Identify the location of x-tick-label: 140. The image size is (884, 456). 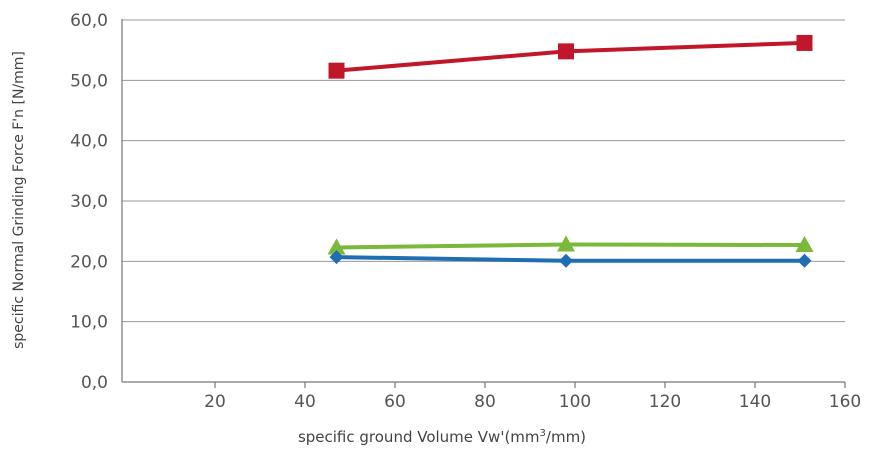
(755, 402).